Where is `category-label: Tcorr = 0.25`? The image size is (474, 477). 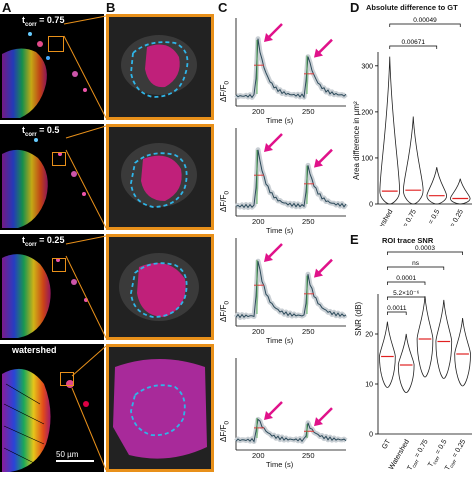
category-label: Tcorr = 0.25 is located at coordinates (456, 455).